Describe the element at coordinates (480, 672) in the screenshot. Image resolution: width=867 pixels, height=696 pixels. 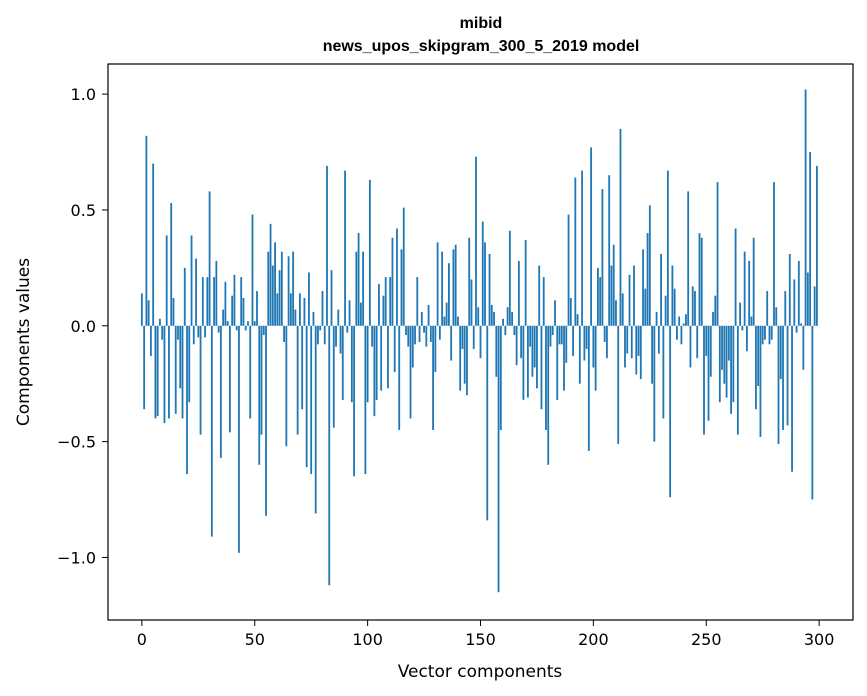
I see `x-axis-label: Vector components` at that location.